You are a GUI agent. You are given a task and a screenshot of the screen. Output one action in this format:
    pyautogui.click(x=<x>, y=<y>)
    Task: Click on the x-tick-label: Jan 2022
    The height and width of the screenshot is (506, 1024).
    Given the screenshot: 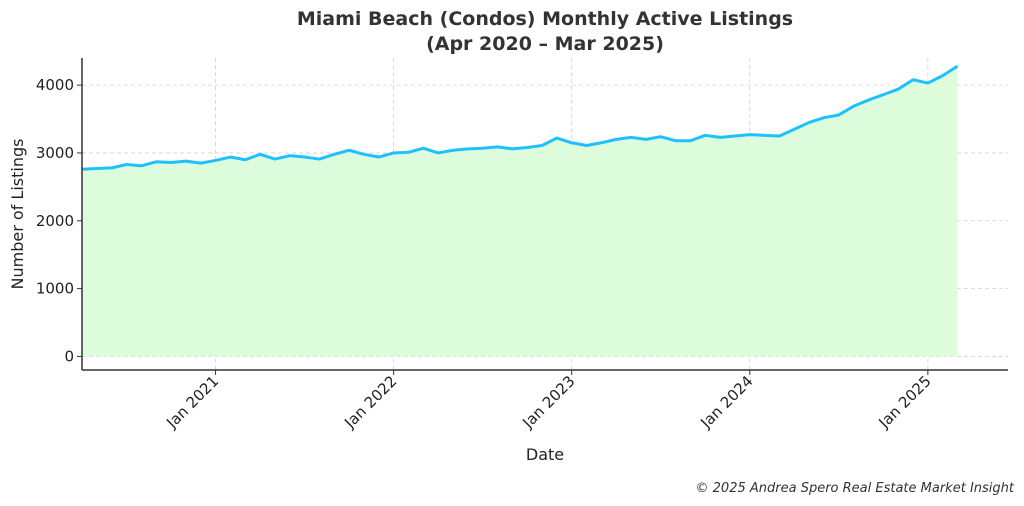 What is the action you would take?
    pyautogui.click(x=370, y=402)
    